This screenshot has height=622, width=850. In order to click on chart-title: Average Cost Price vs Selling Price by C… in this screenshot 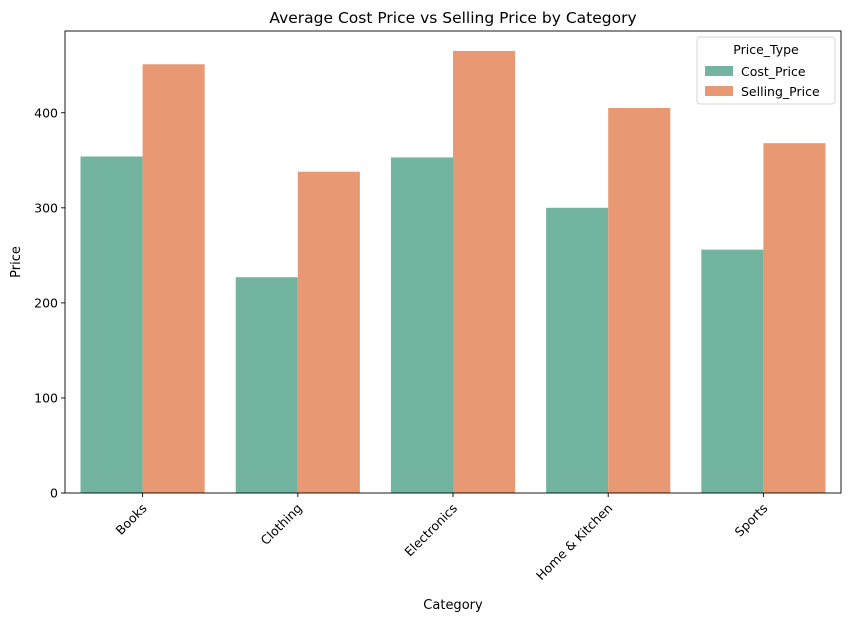, I will do `click(452, 18)`.